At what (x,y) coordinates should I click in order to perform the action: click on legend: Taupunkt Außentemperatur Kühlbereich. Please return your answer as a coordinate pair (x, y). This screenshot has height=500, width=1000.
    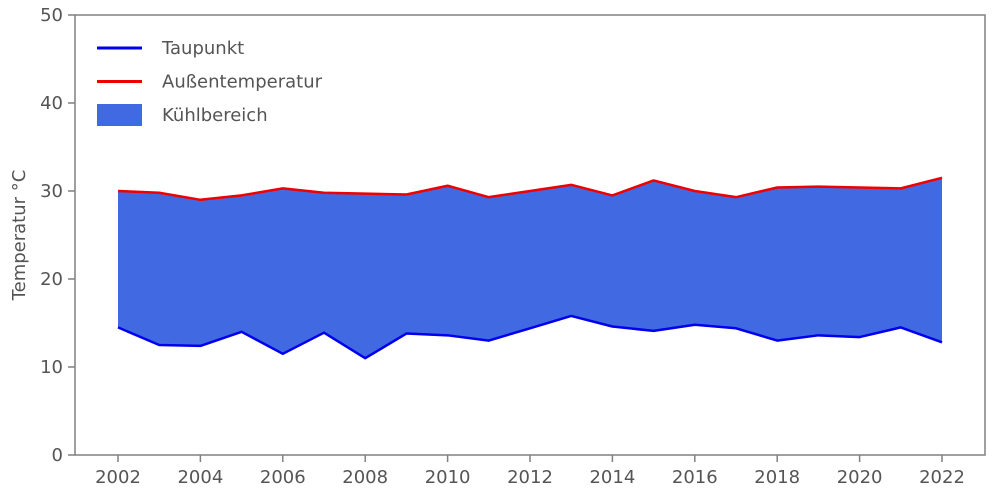
    Looking at the image, I should click on (210, 82).